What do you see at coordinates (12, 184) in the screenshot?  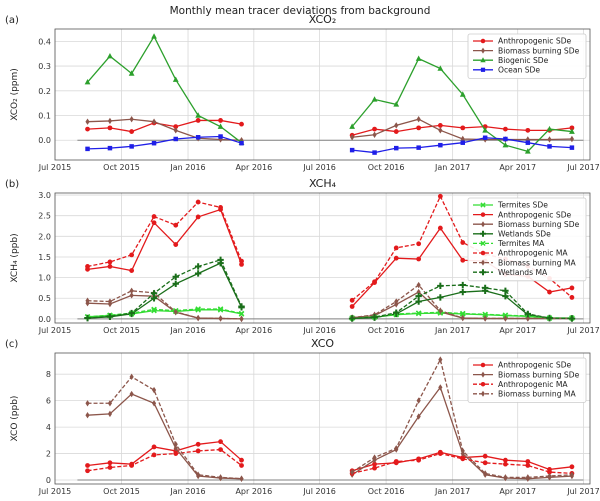 I see `panel-letter: (b)` at bounding box center [12, 184].